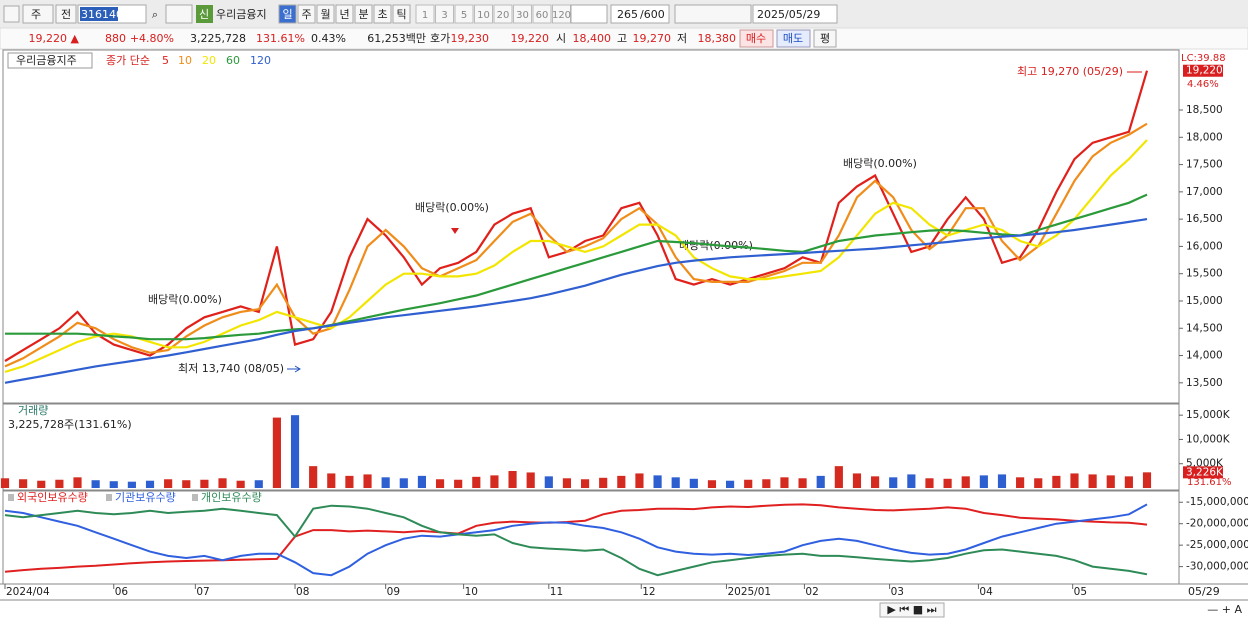 Image resolution: width=1248 pixels, height=621 pixels. What do you see at coordinates (202, 592) in the screenshot?
I see `x-tick-label: 07` at bounding box center [202, 592].